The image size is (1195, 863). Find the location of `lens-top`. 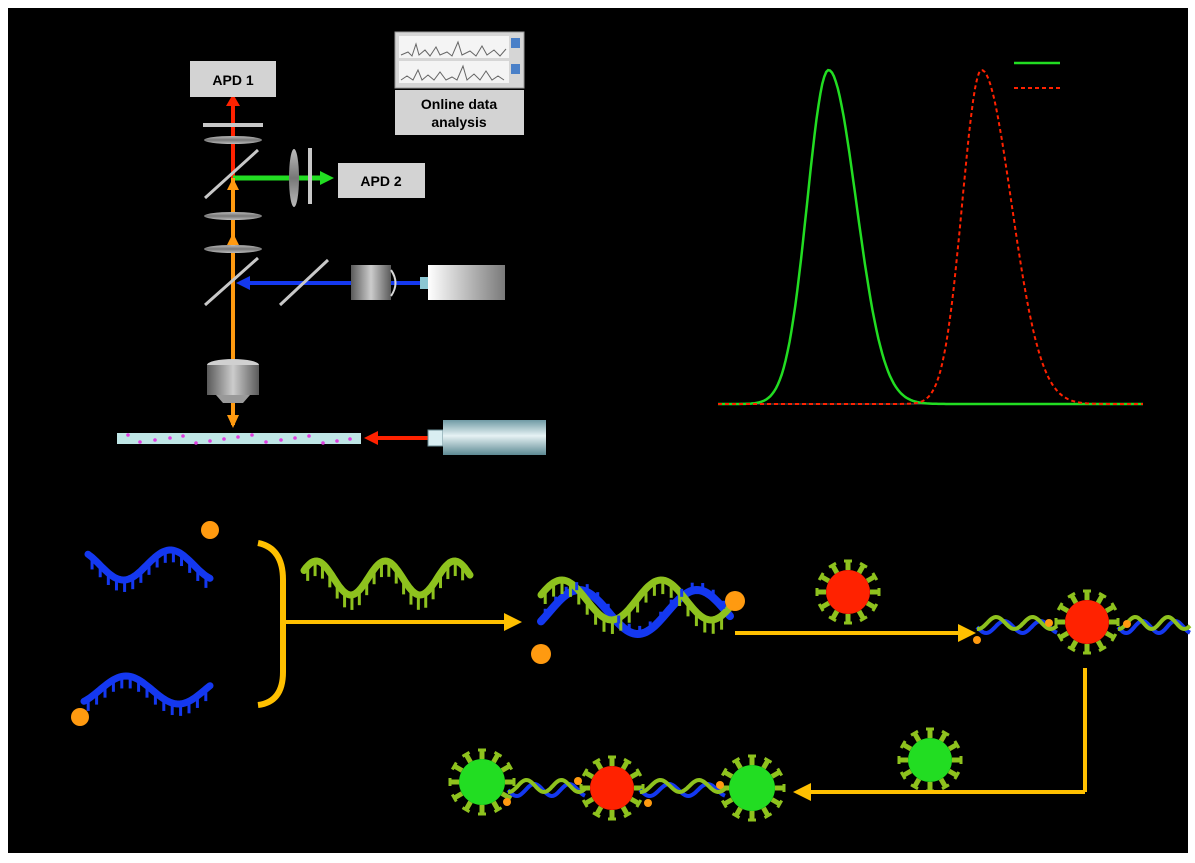

lens-top is located at coordinates (233, 140).